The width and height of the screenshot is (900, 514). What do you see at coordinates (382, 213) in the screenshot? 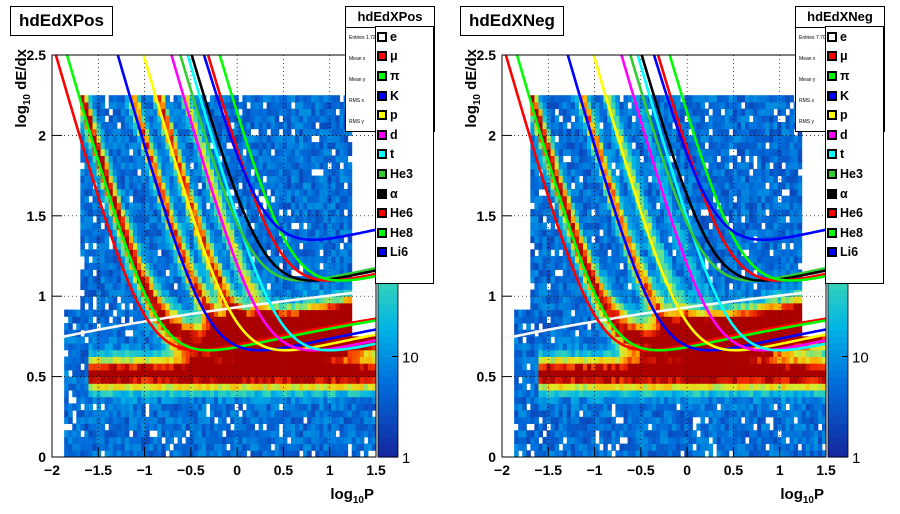
I see `legend-swatch` at bounding box center [382, 213].